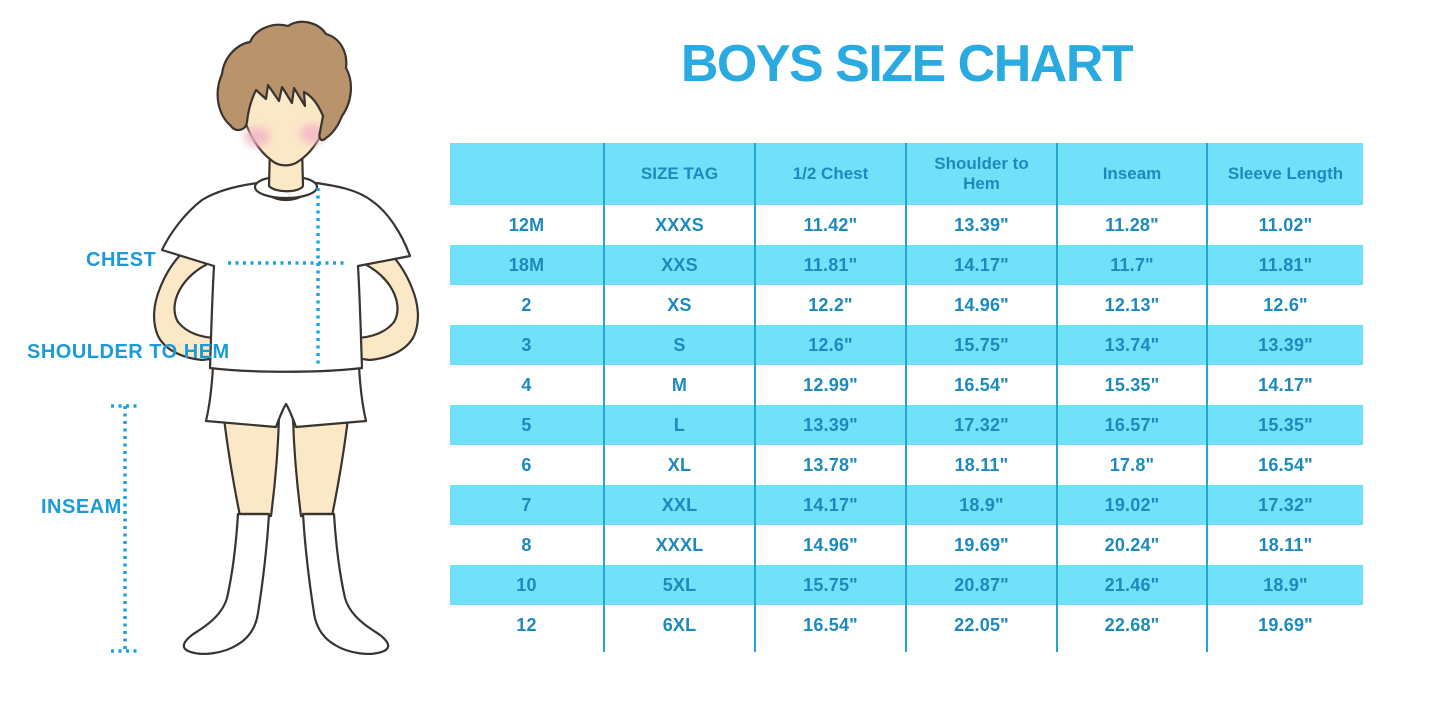 Image resolution: width=1445 pixels, height=723 pixels. What do you see at coordinates (1131, 545) in the screenshot?
I see `table-cell: 20.24"` at bounding box center [1131, 545].